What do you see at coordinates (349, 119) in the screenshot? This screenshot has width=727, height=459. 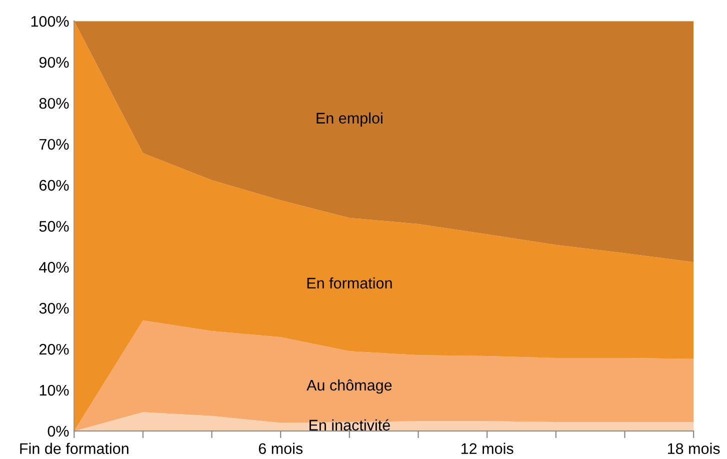 I see `series-label: En emploi` at bounding box center [349, 119].